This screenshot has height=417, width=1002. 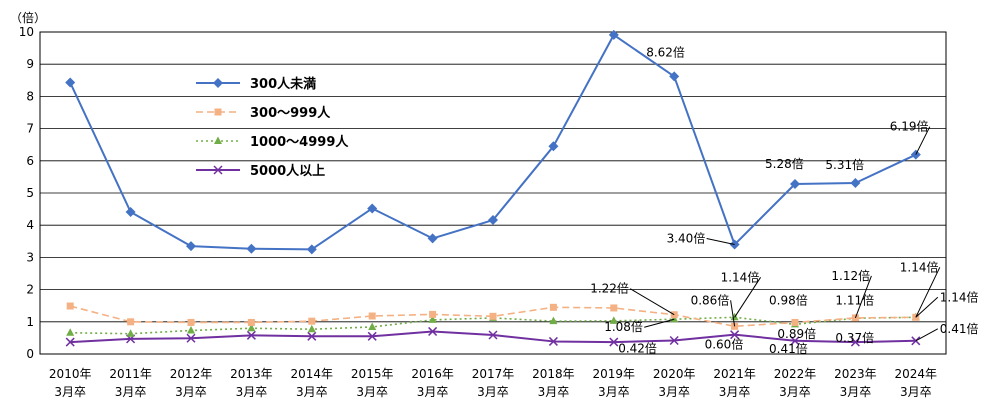 What do you see at coordinates (283, 84) in the screenshot?
I see `legend-label: 300人未満` at bounding box center [283, 84].